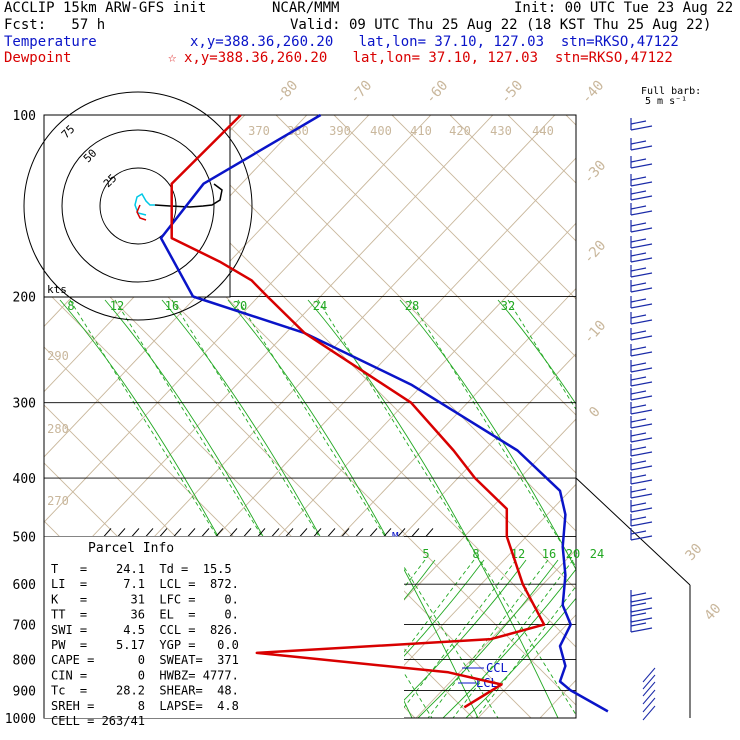 This screenshot has width=740, height=740. Describe the element at coordinates (497, 668) in the screenshot. I see `ccl-label: CCL` at that location.